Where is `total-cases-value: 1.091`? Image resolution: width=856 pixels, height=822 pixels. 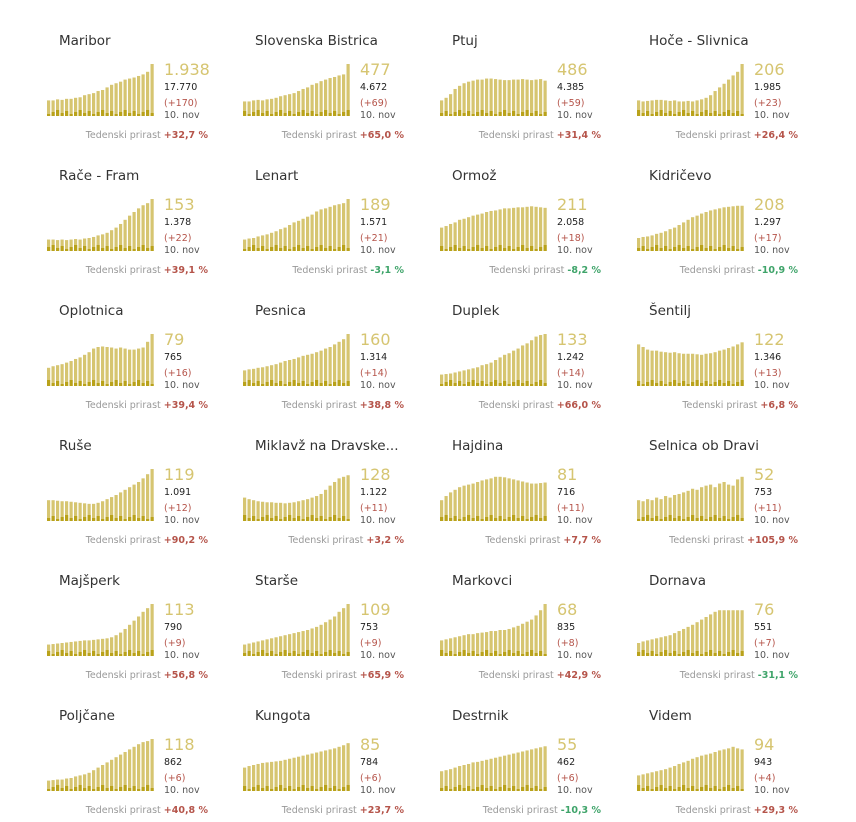 total-cases-value: 1.091 is located at coordinates (178, 492).